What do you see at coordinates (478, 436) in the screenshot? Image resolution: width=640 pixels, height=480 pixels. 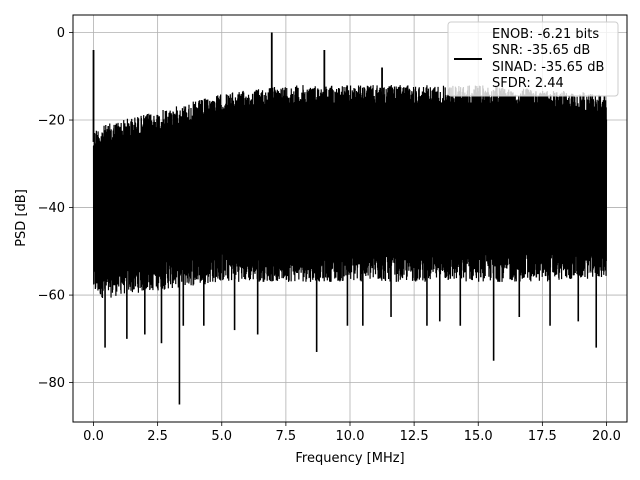 I see `x-tick-label: 15.0` at bounding box center [478, 436].